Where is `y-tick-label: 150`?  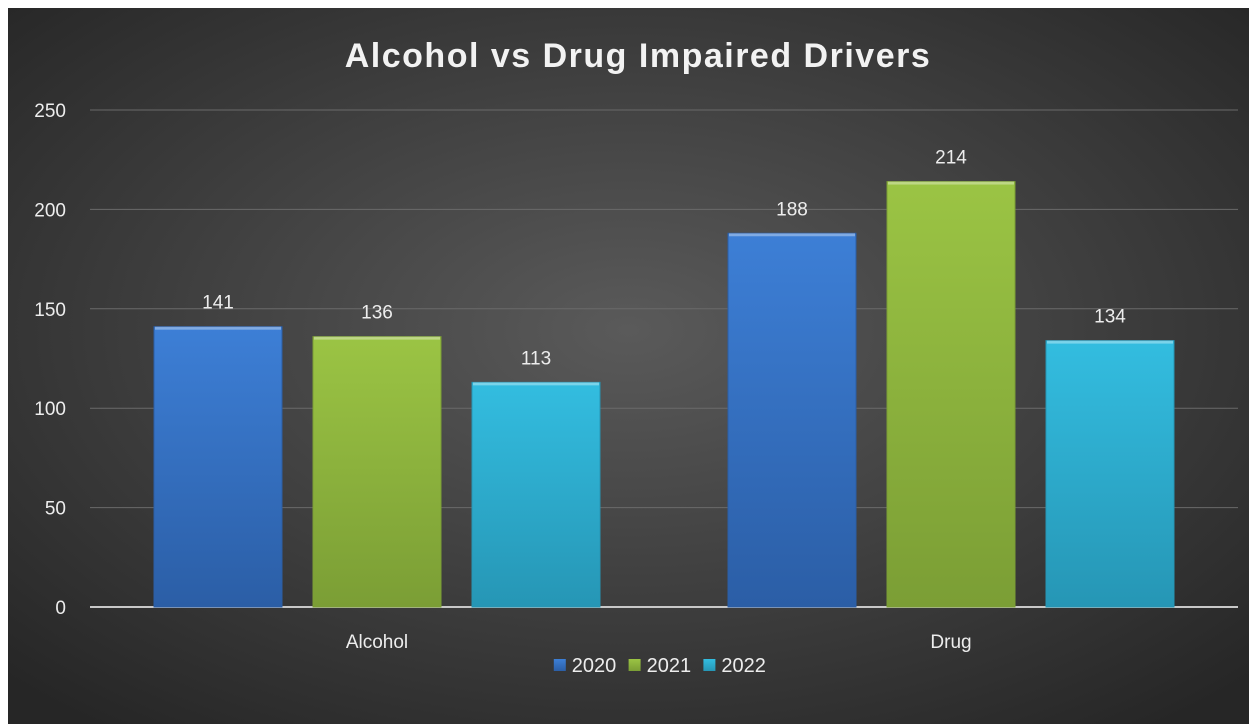 y-tick-label: 150 is located at coordinates (50, 310).